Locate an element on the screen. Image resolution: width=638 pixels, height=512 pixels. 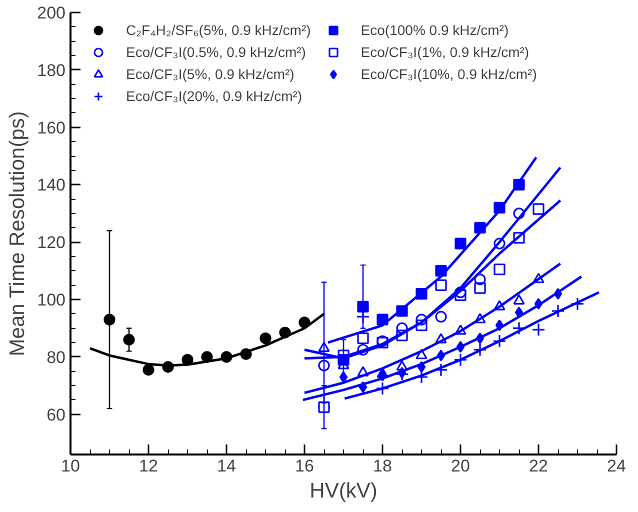
legend-label: Eco/CF₃I(10%, 0.9 kHz/cm²) is located at coordinates (448, 74).